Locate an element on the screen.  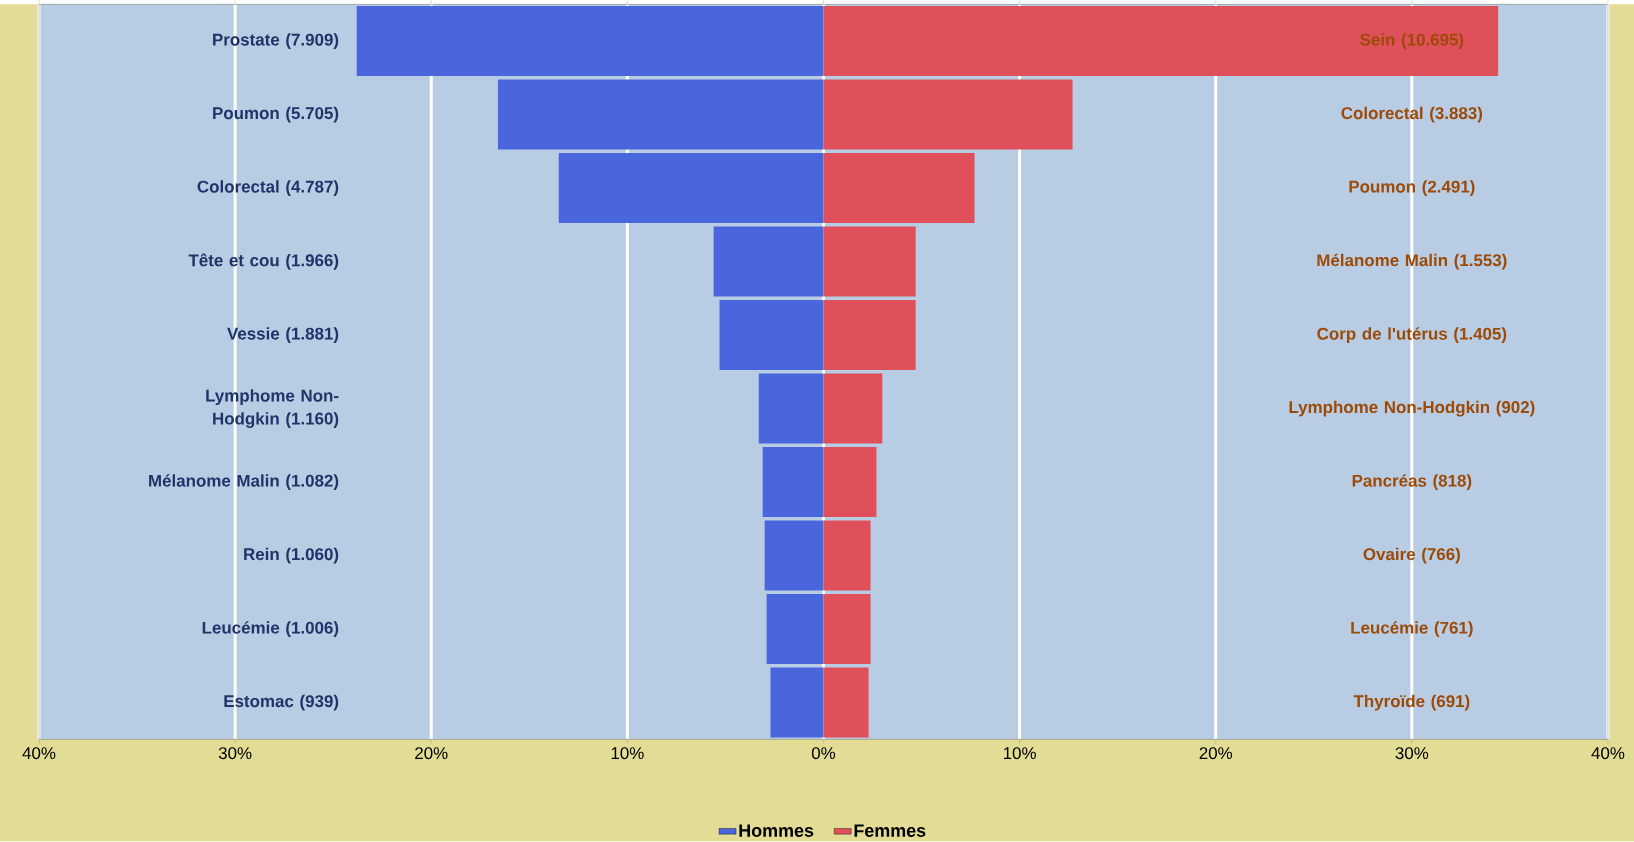
annotation: Leucémie (761) is located at coordinates (1412, 629).